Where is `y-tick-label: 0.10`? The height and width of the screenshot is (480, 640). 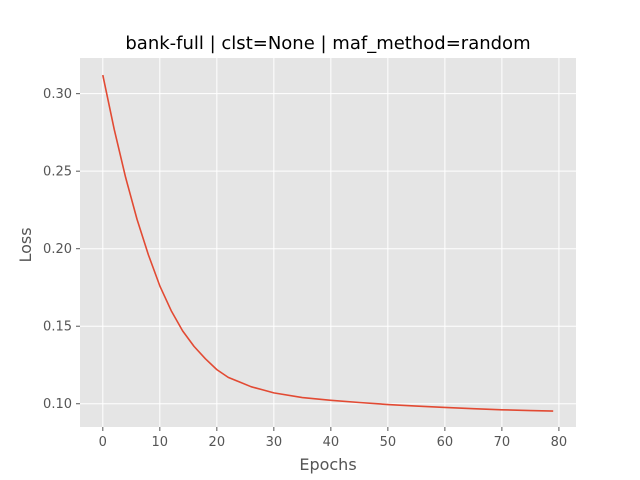
y-tick-label: 0.10 is located at coordinates (57, 404).